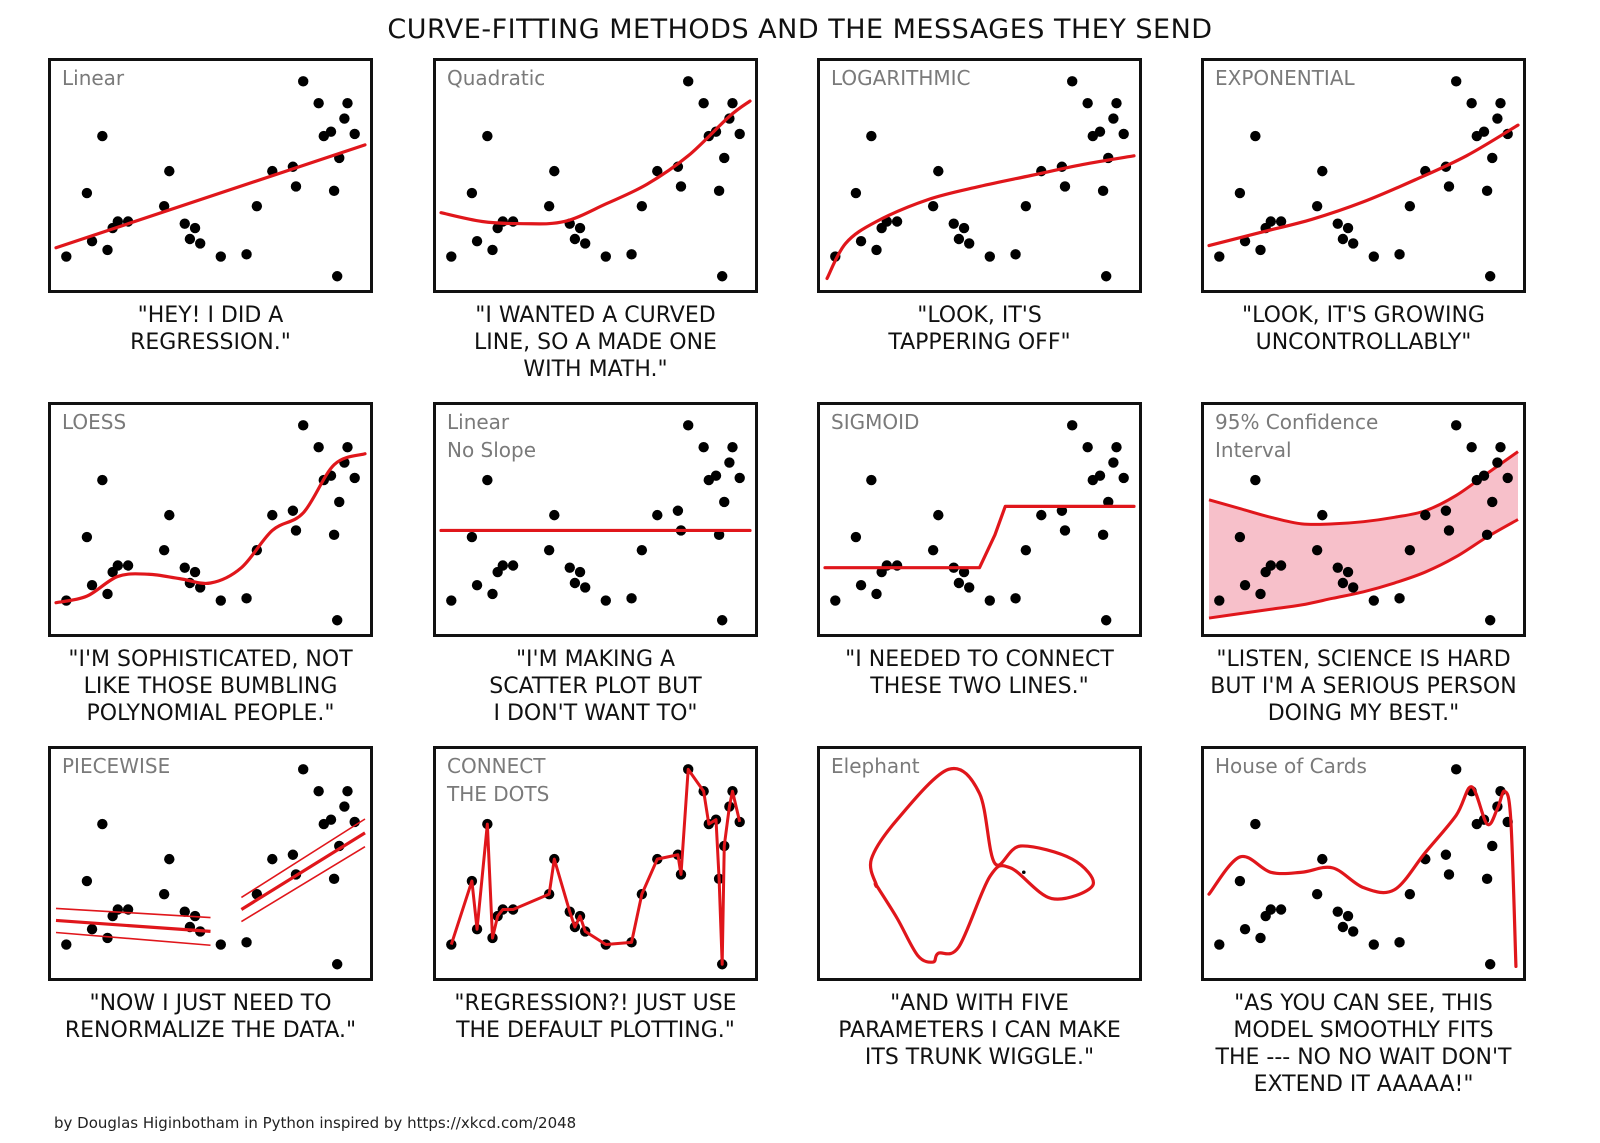  Describe the element at coordinates (1363, 329) in the screenshot. I see `panel-caption: "LOOK, IT'S GROWING UNCONTROLLABLY"` at that location.